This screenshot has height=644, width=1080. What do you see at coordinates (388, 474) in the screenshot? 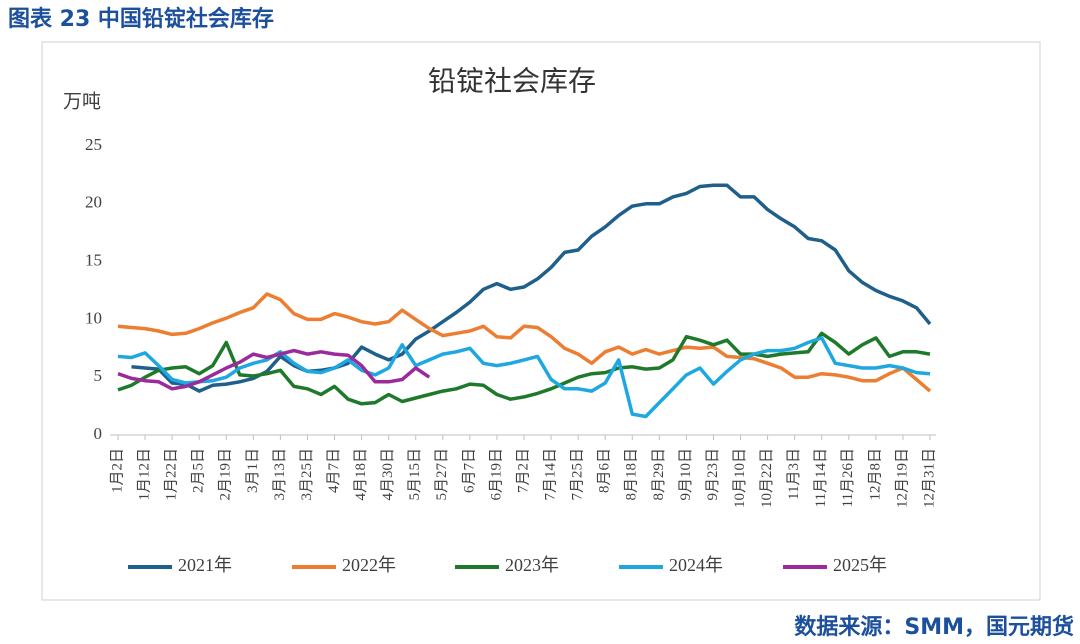
I see `x-tick-label: 4月30日` at bounding box center [388, 474].